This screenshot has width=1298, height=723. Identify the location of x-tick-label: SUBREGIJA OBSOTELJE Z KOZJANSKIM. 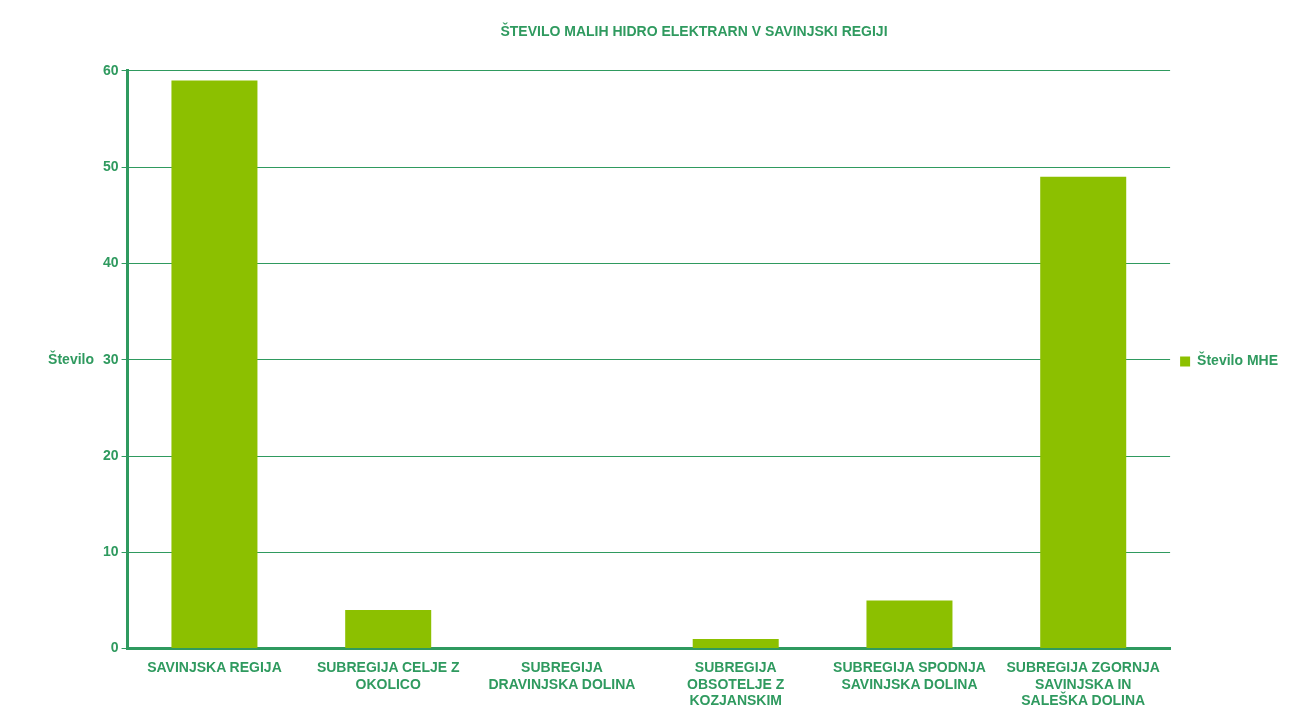
(736, 683).